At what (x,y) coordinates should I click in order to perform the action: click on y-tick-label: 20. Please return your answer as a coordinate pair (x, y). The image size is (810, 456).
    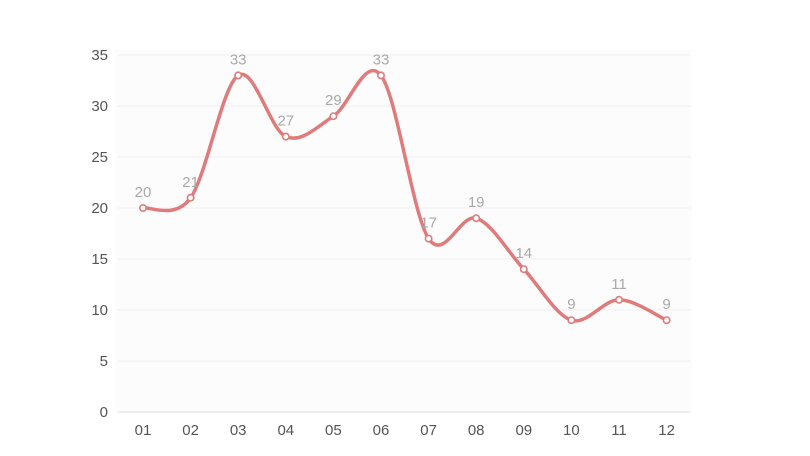
    Looking at the image, I should click on (99, 208).